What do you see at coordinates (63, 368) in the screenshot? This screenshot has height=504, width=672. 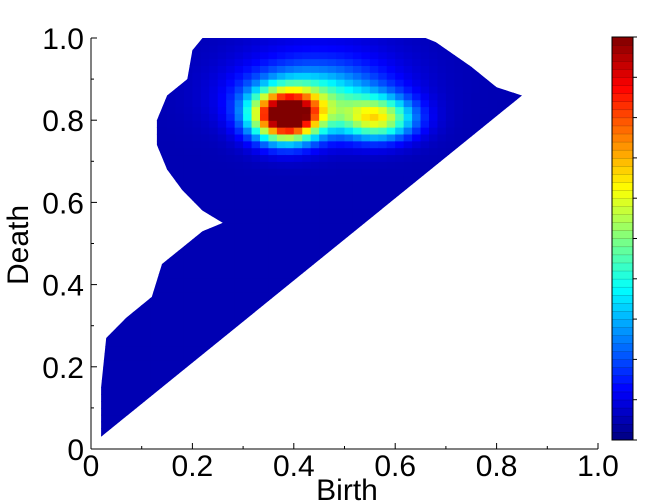 I see `y-tick-label: 0.2` at bounding box center [63, 368].